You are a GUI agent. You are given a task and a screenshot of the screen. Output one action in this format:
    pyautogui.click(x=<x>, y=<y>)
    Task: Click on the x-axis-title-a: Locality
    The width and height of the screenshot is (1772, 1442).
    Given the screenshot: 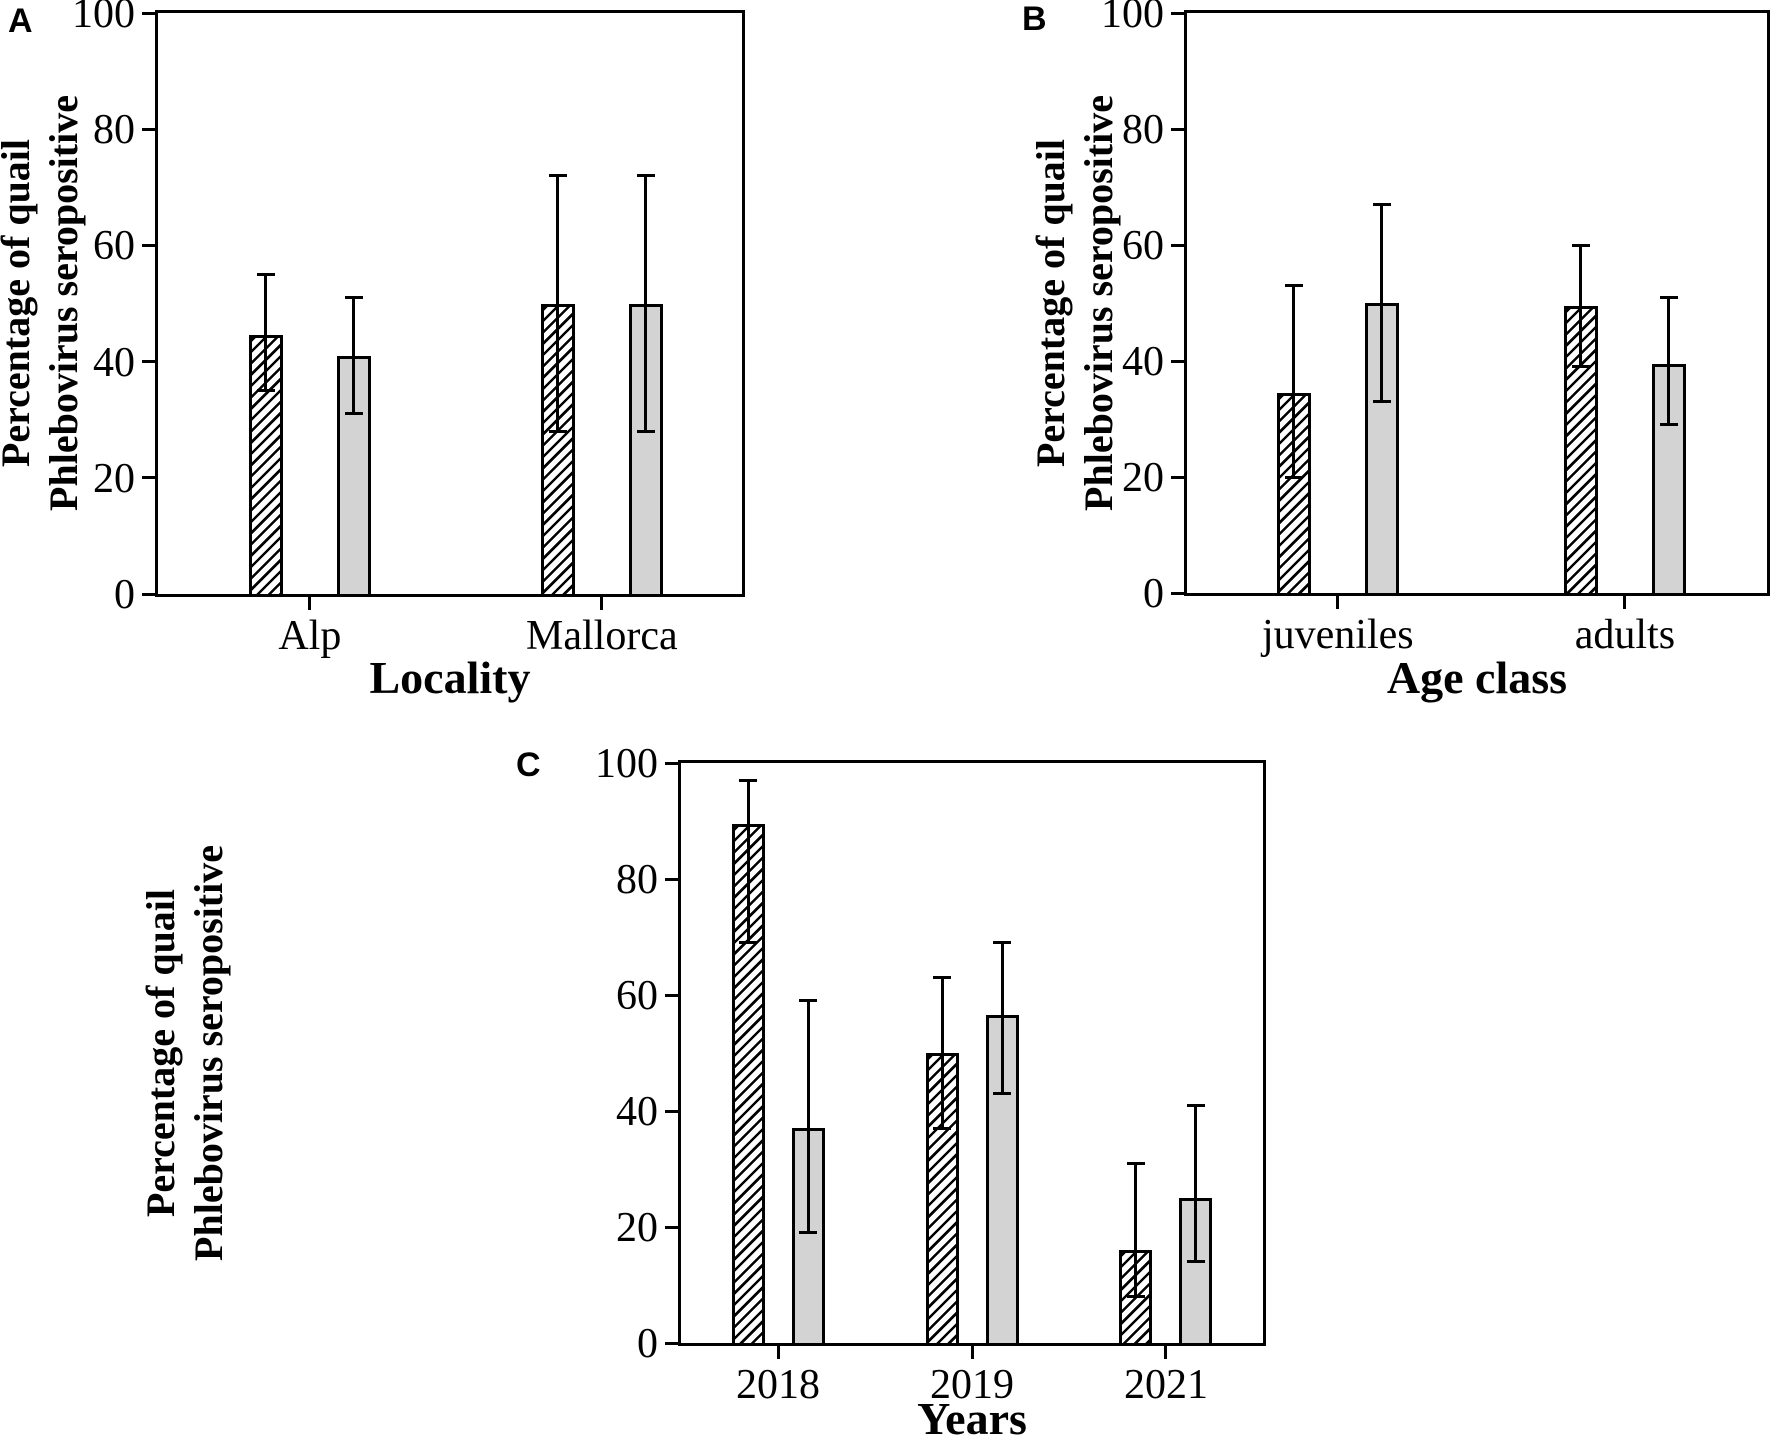 What is the action you would take?
    pyautogui.click(x=450, y=677)
    